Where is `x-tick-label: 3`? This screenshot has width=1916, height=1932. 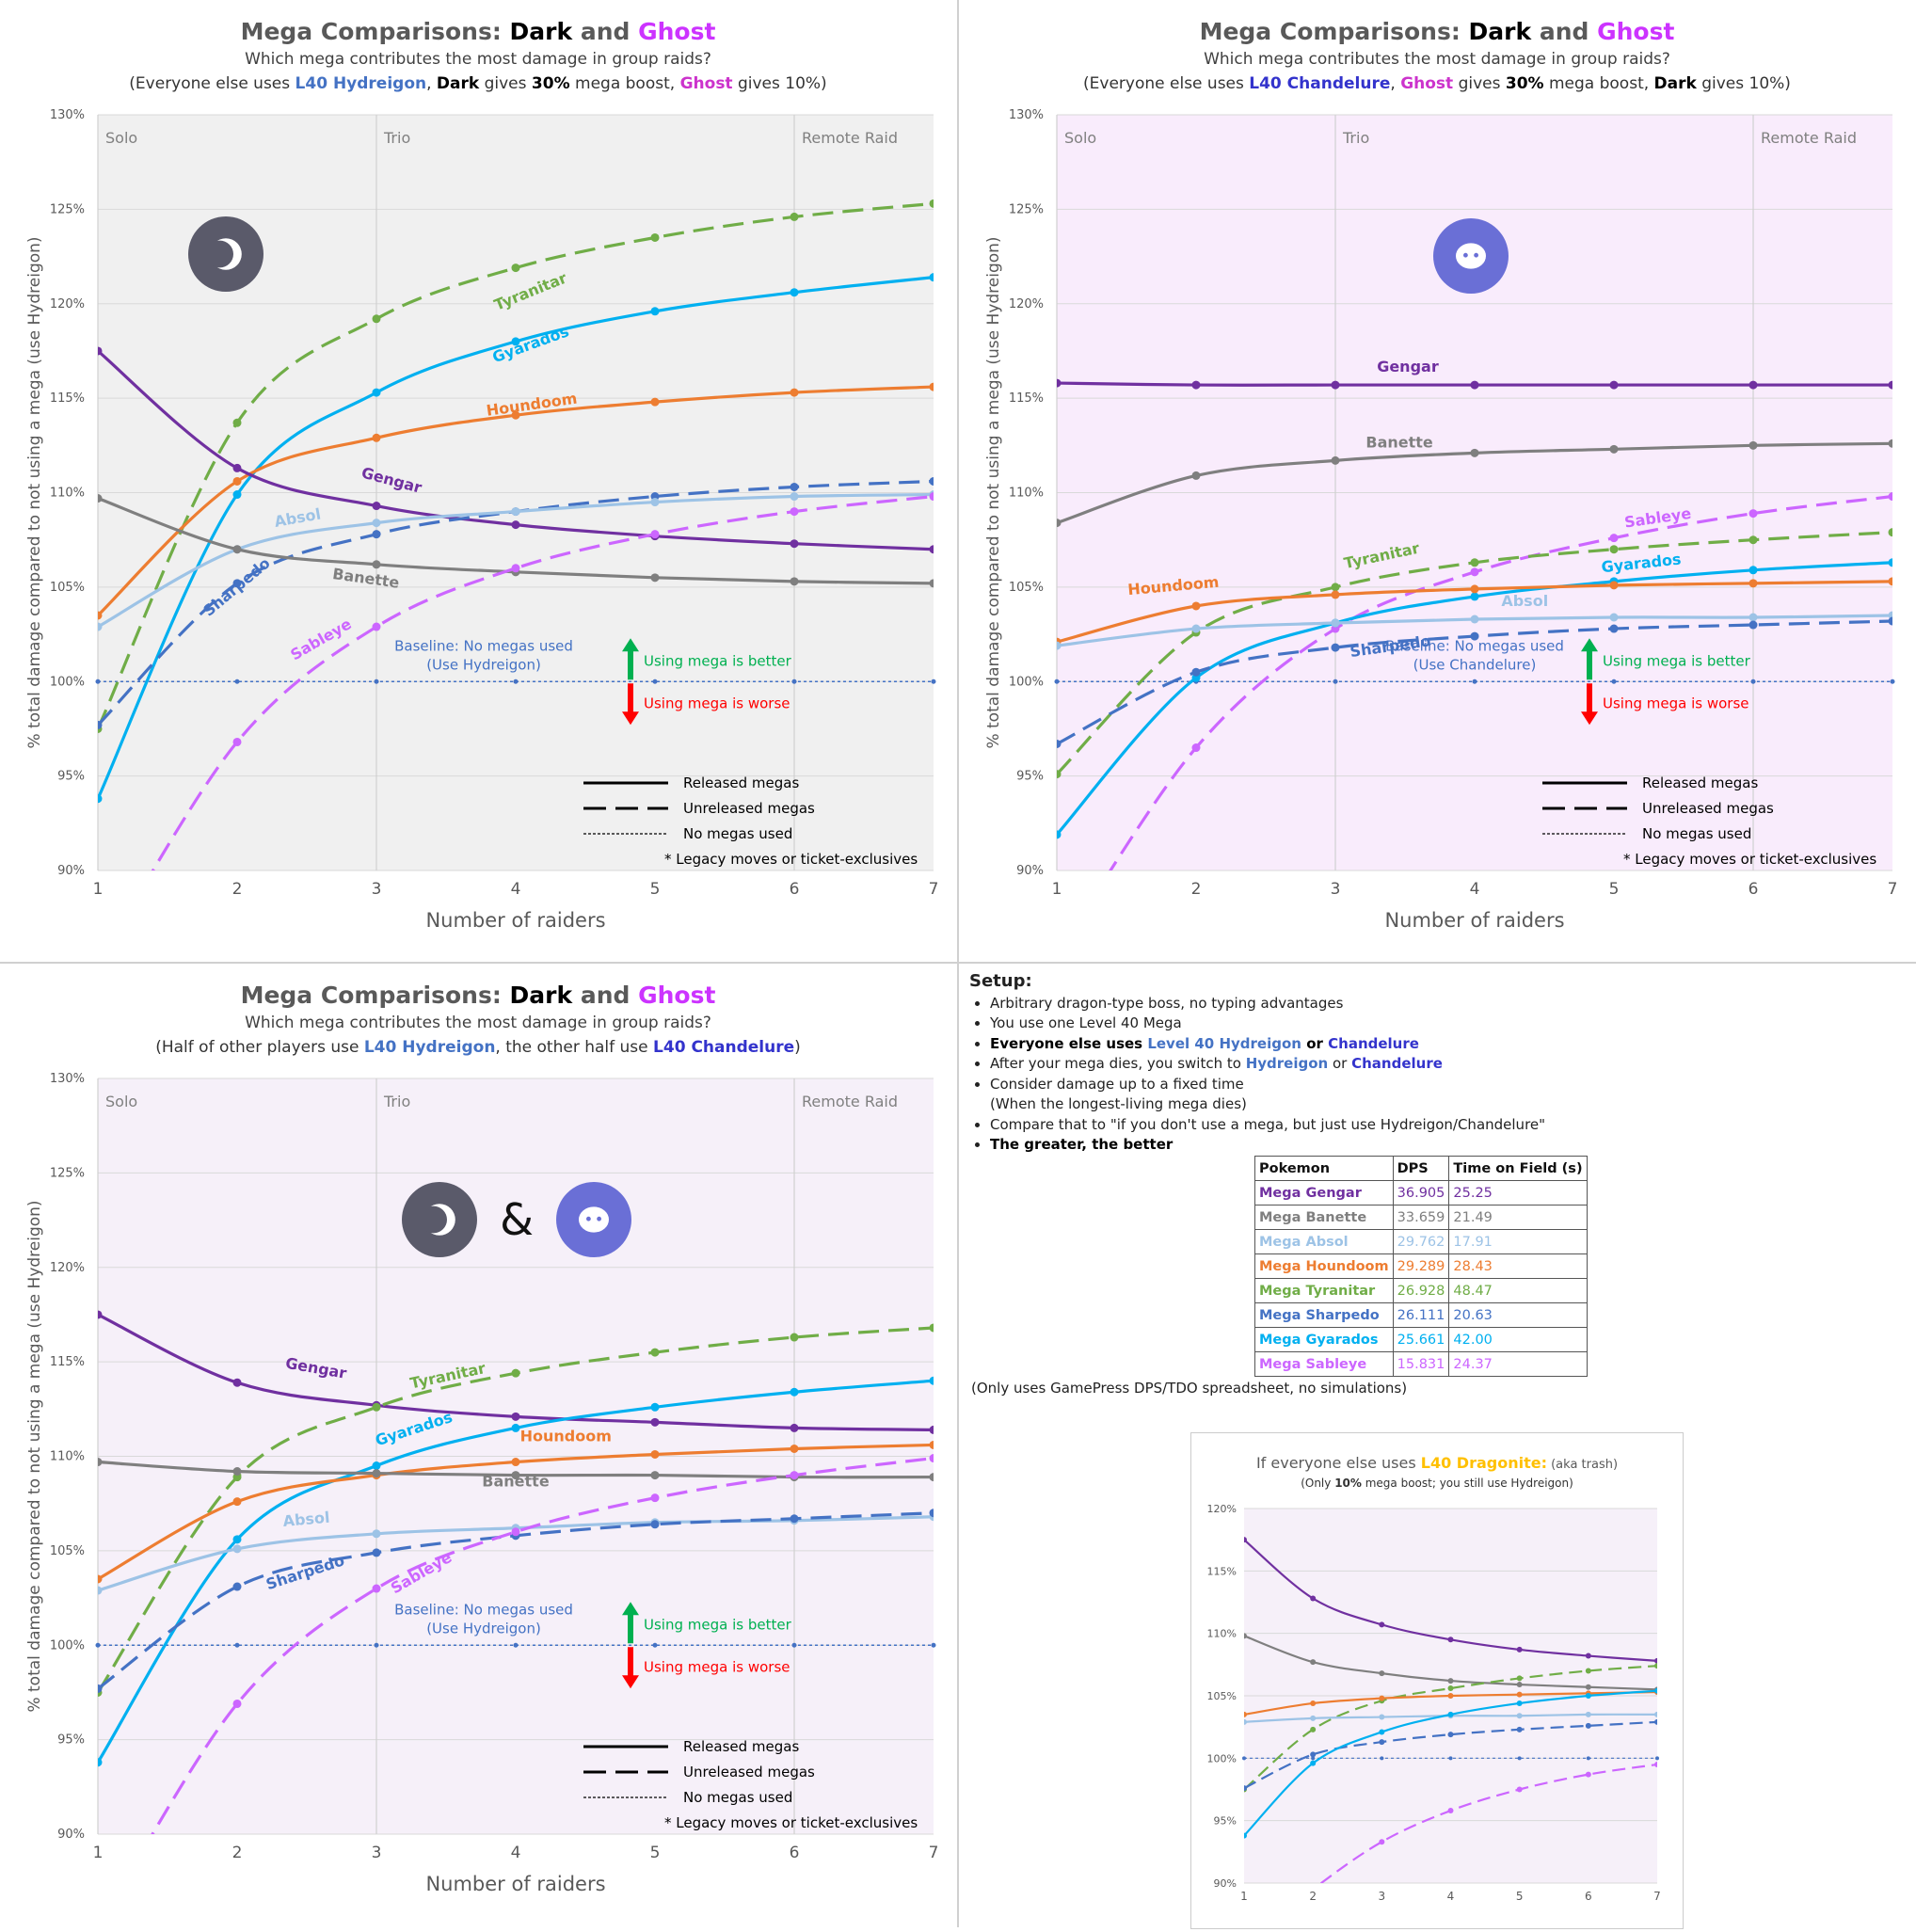 x-tick-label: 3 is located at coordinates (377, 889).